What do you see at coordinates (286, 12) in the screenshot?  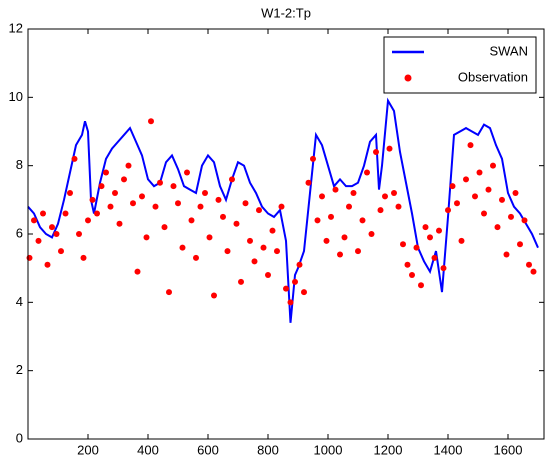 I see `chart-title: W1-2:Tp` at bounding box center [286, 12].